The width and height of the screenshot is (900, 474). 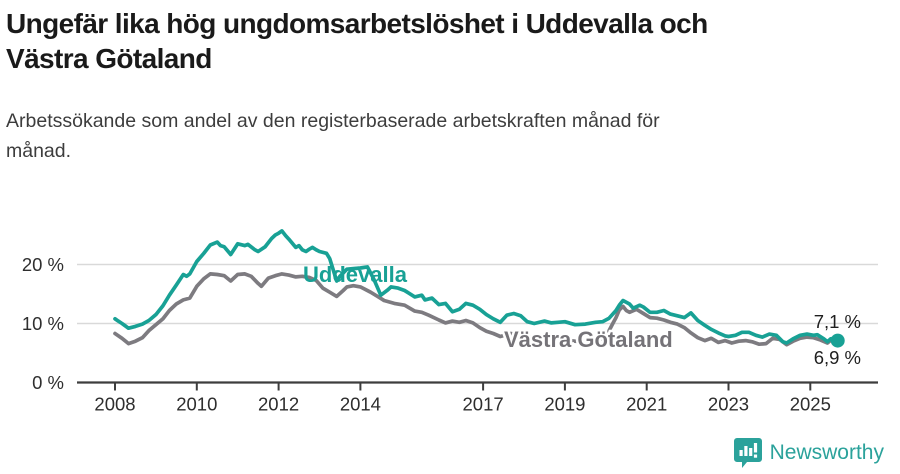 I want to click on x-tick-label: 2008, so click(x=114, y=404).